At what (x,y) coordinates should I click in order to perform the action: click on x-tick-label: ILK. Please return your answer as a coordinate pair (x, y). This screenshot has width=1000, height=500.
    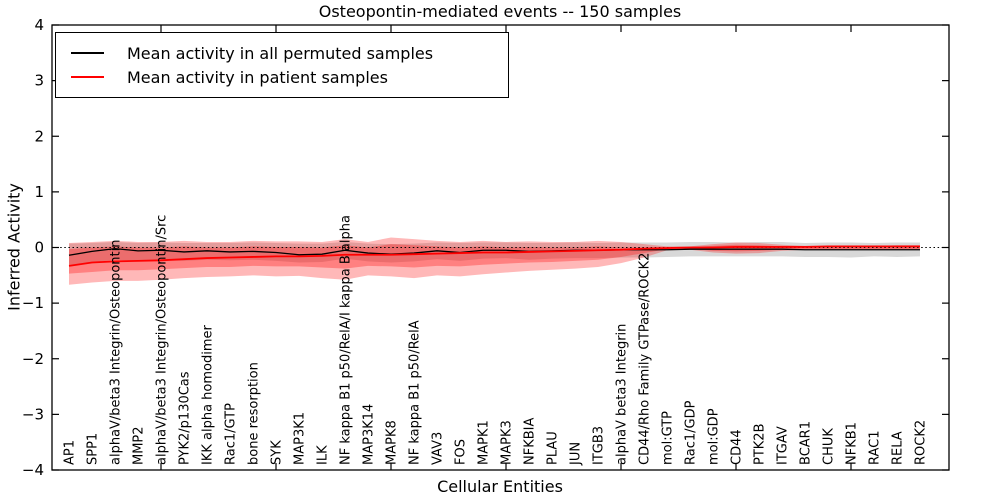
    Looking at the image, I should click on (323, 455).